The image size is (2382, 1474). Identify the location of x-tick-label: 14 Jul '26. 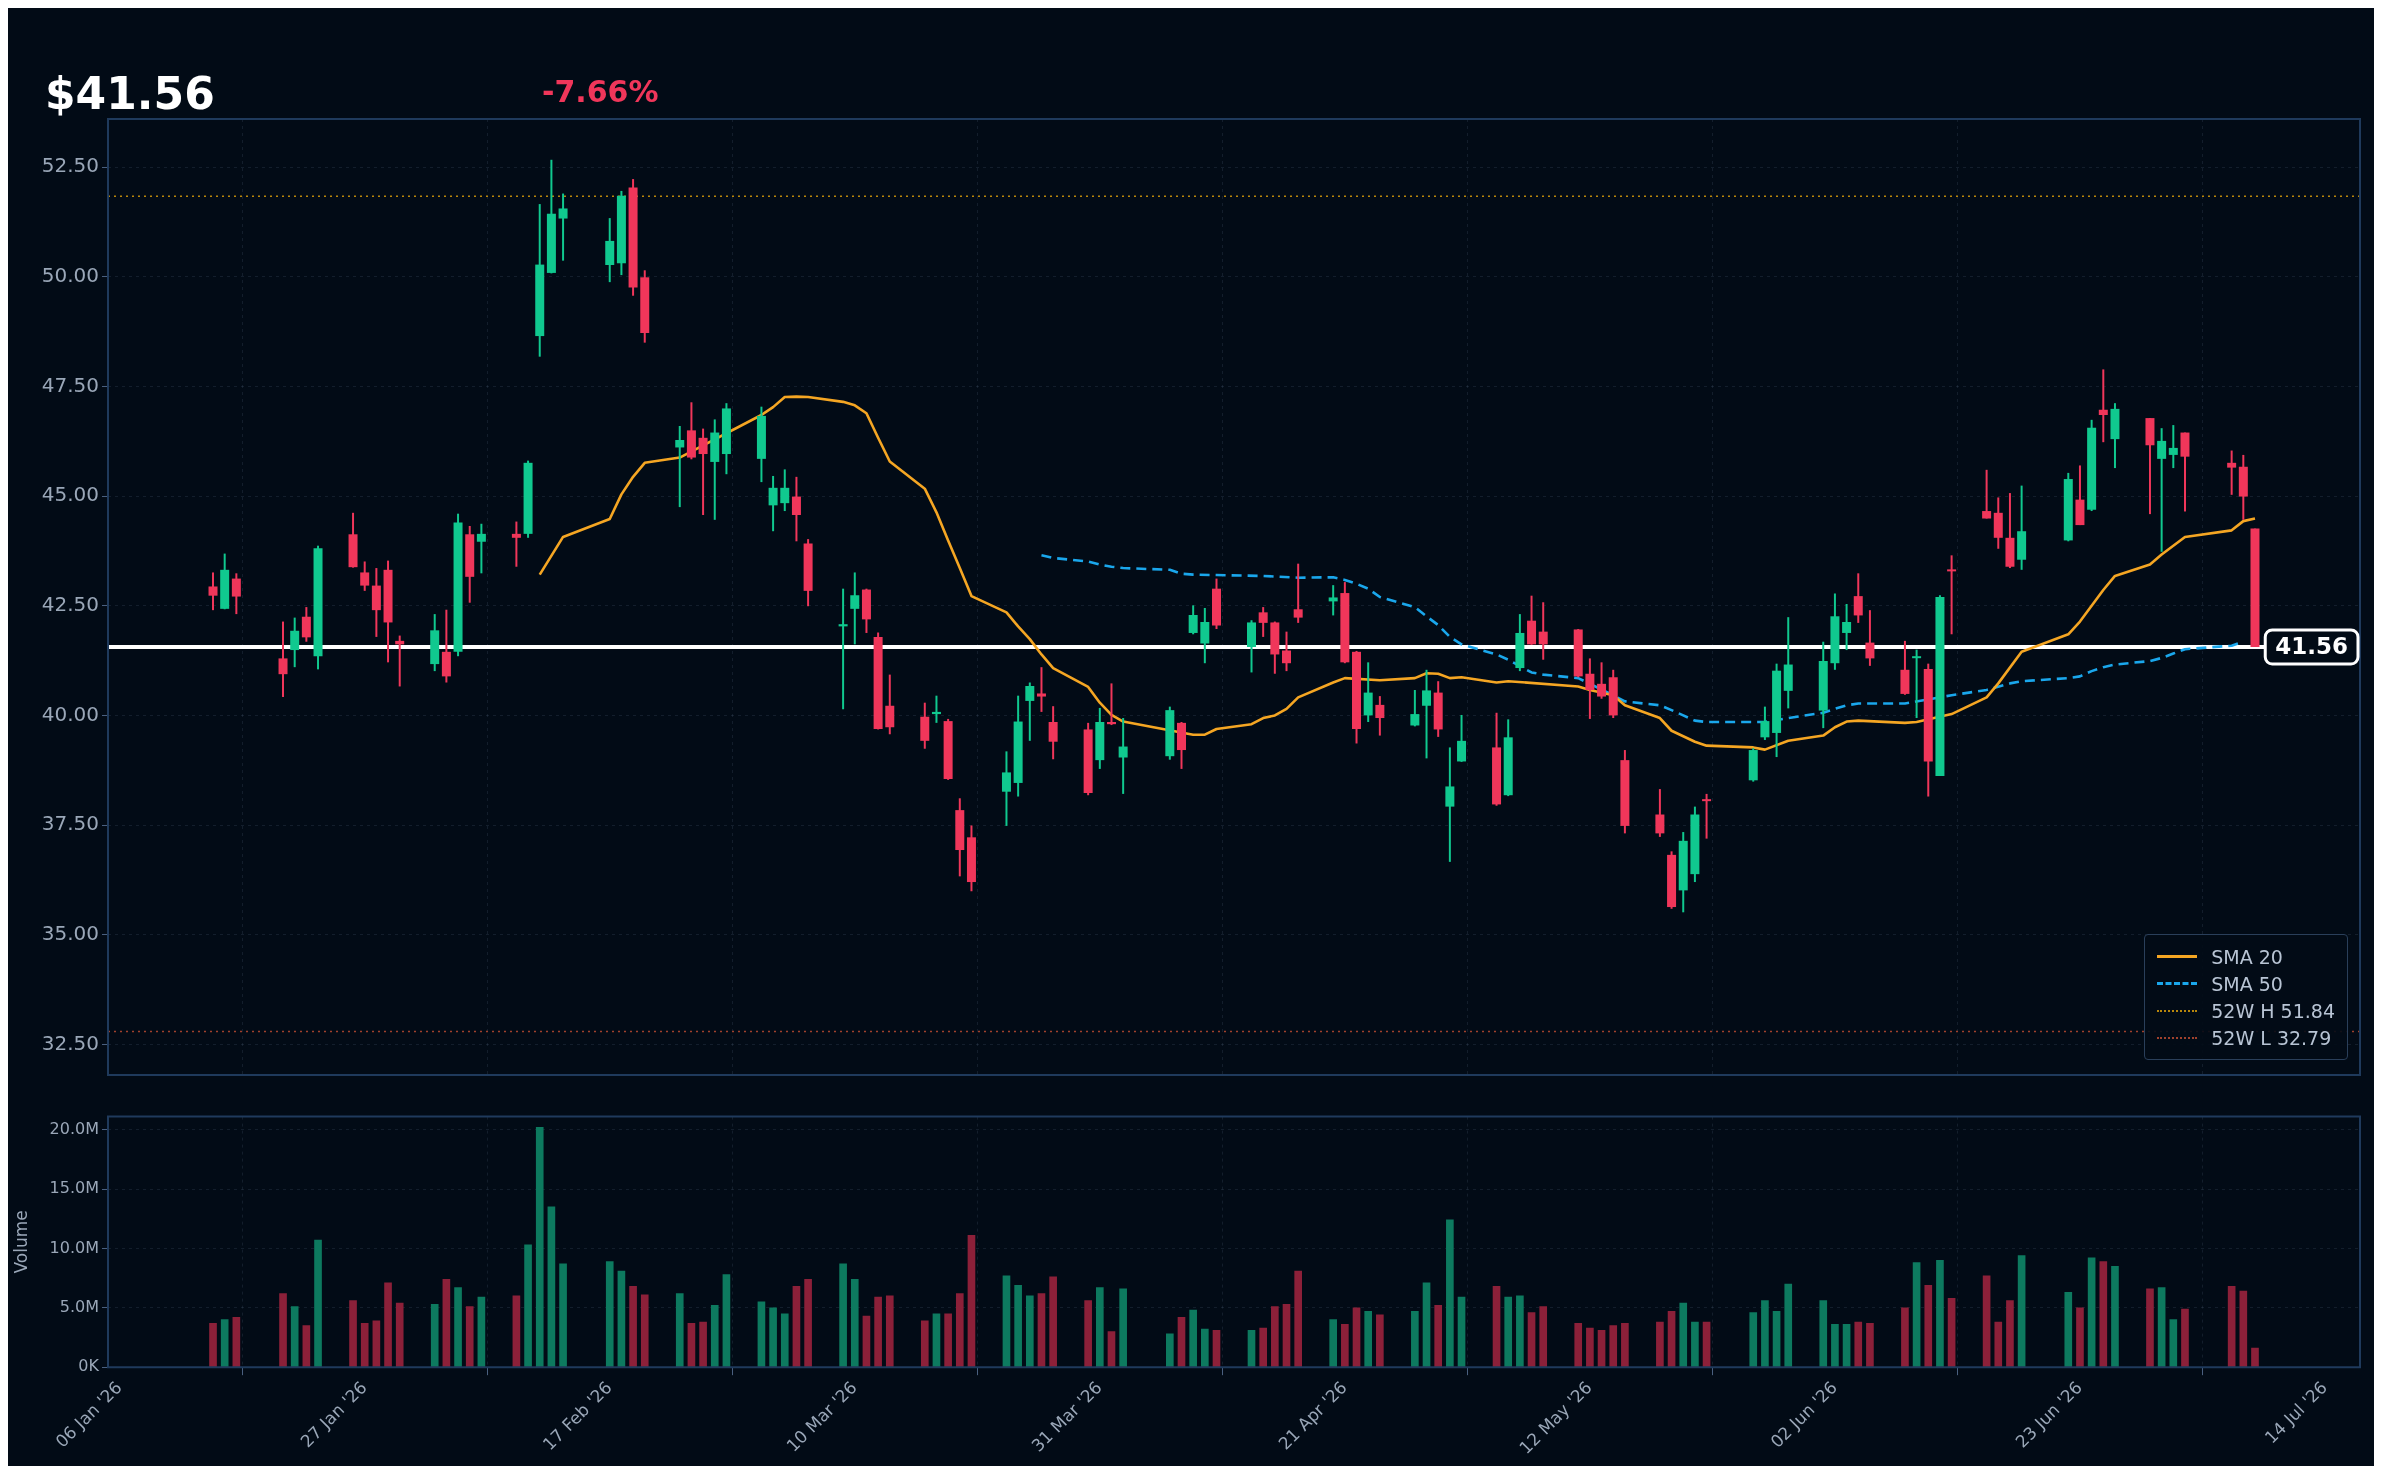
(2295, 1412).